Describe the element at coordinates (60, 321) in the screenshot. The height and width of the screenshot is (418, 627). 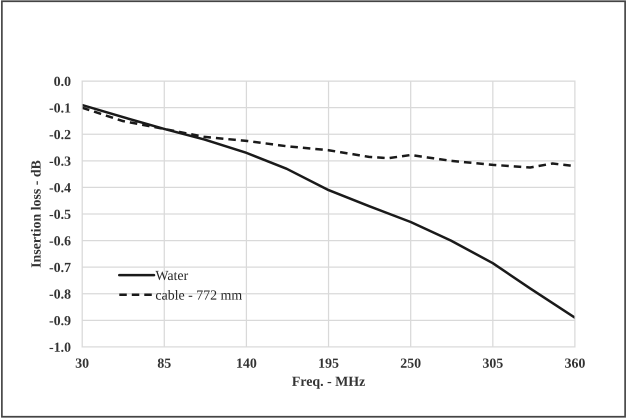
I see `y-tick-label: -0.9` at that location.